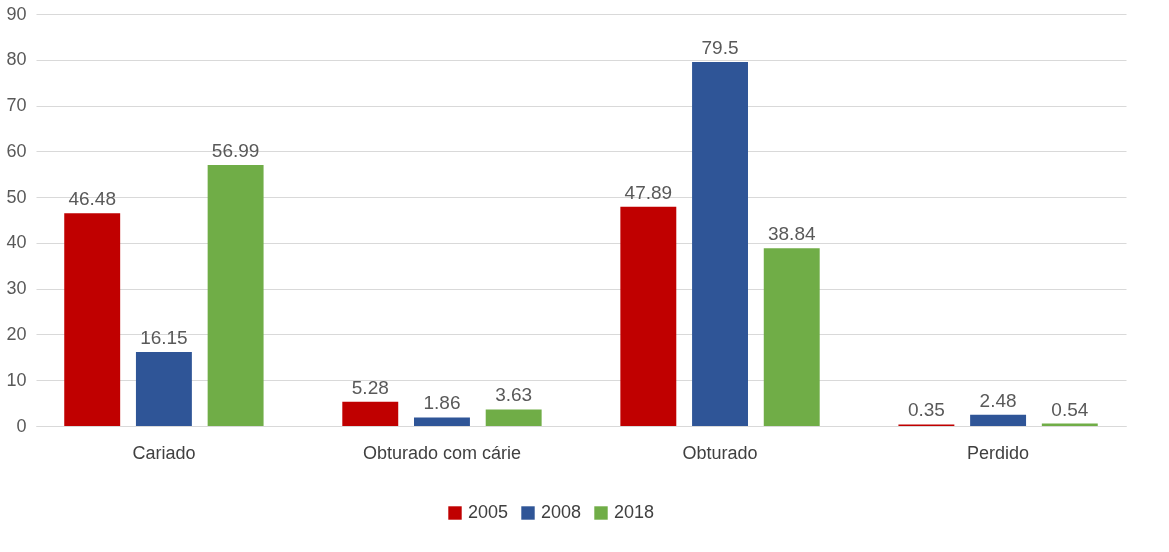  I want to click on legend-label: 2008, so click(561, 512).